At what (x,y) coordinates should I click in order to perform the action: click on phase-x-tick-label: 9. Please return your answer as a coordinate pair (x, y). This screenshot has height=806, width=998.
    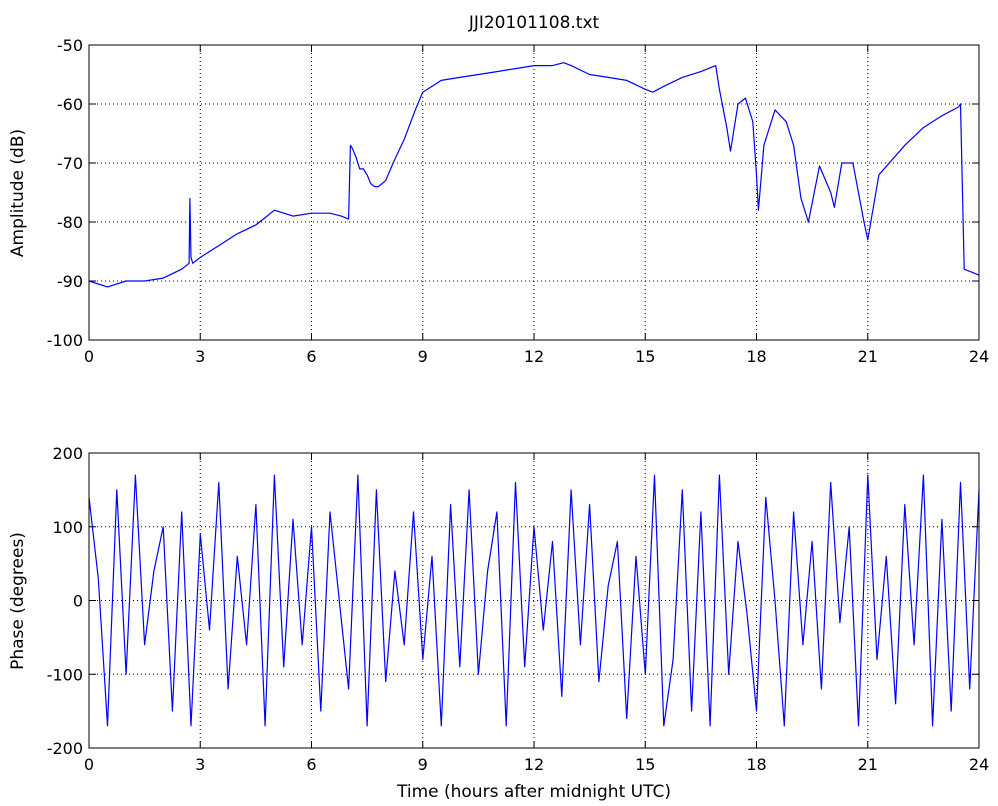
    Looking at the image, I should click on (423, 764).